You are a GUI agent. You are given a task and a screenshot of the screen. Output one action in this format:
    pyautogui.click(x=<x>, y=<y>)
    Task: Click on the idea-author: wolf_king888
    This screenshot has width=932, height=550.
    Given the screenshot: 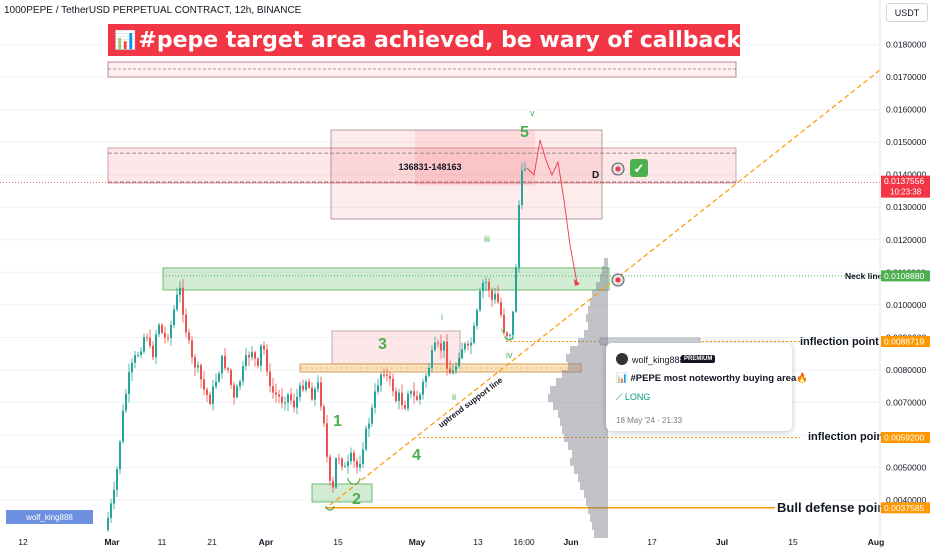 What is the action you would take?
    pyautogui.click(x=658, y=360)
    